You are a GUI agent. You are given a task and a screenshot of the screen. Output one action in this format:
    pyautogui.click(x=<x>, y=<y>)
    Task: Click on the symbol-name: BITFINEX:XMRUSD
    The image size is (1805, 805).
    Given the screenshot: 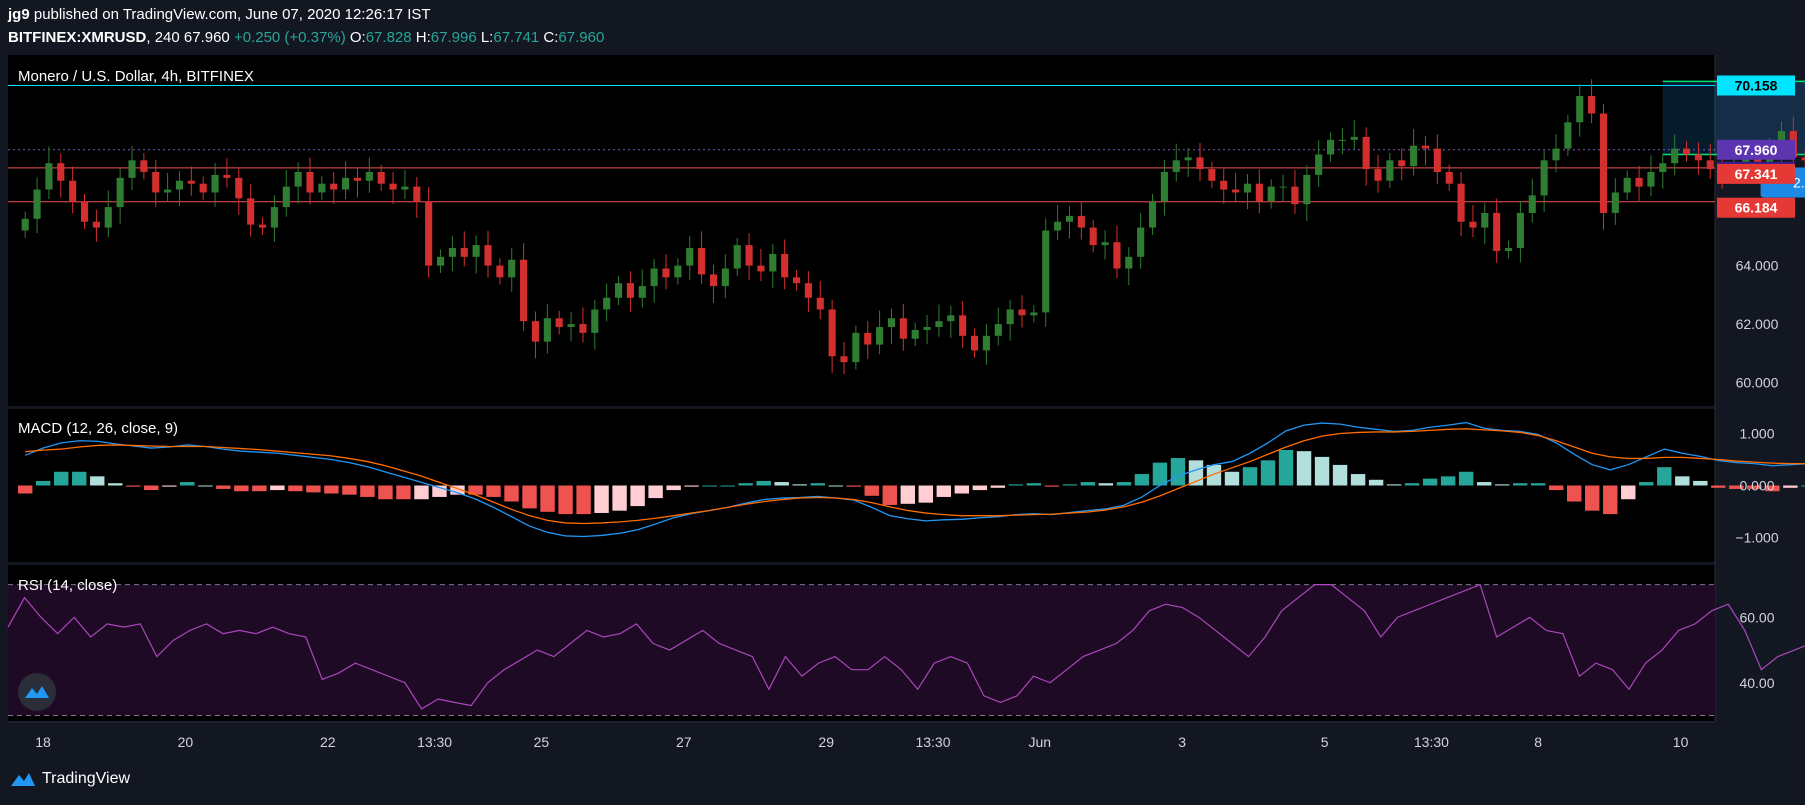 What is the action you would take?
    pyautogui.click(x=77, y=37)
    